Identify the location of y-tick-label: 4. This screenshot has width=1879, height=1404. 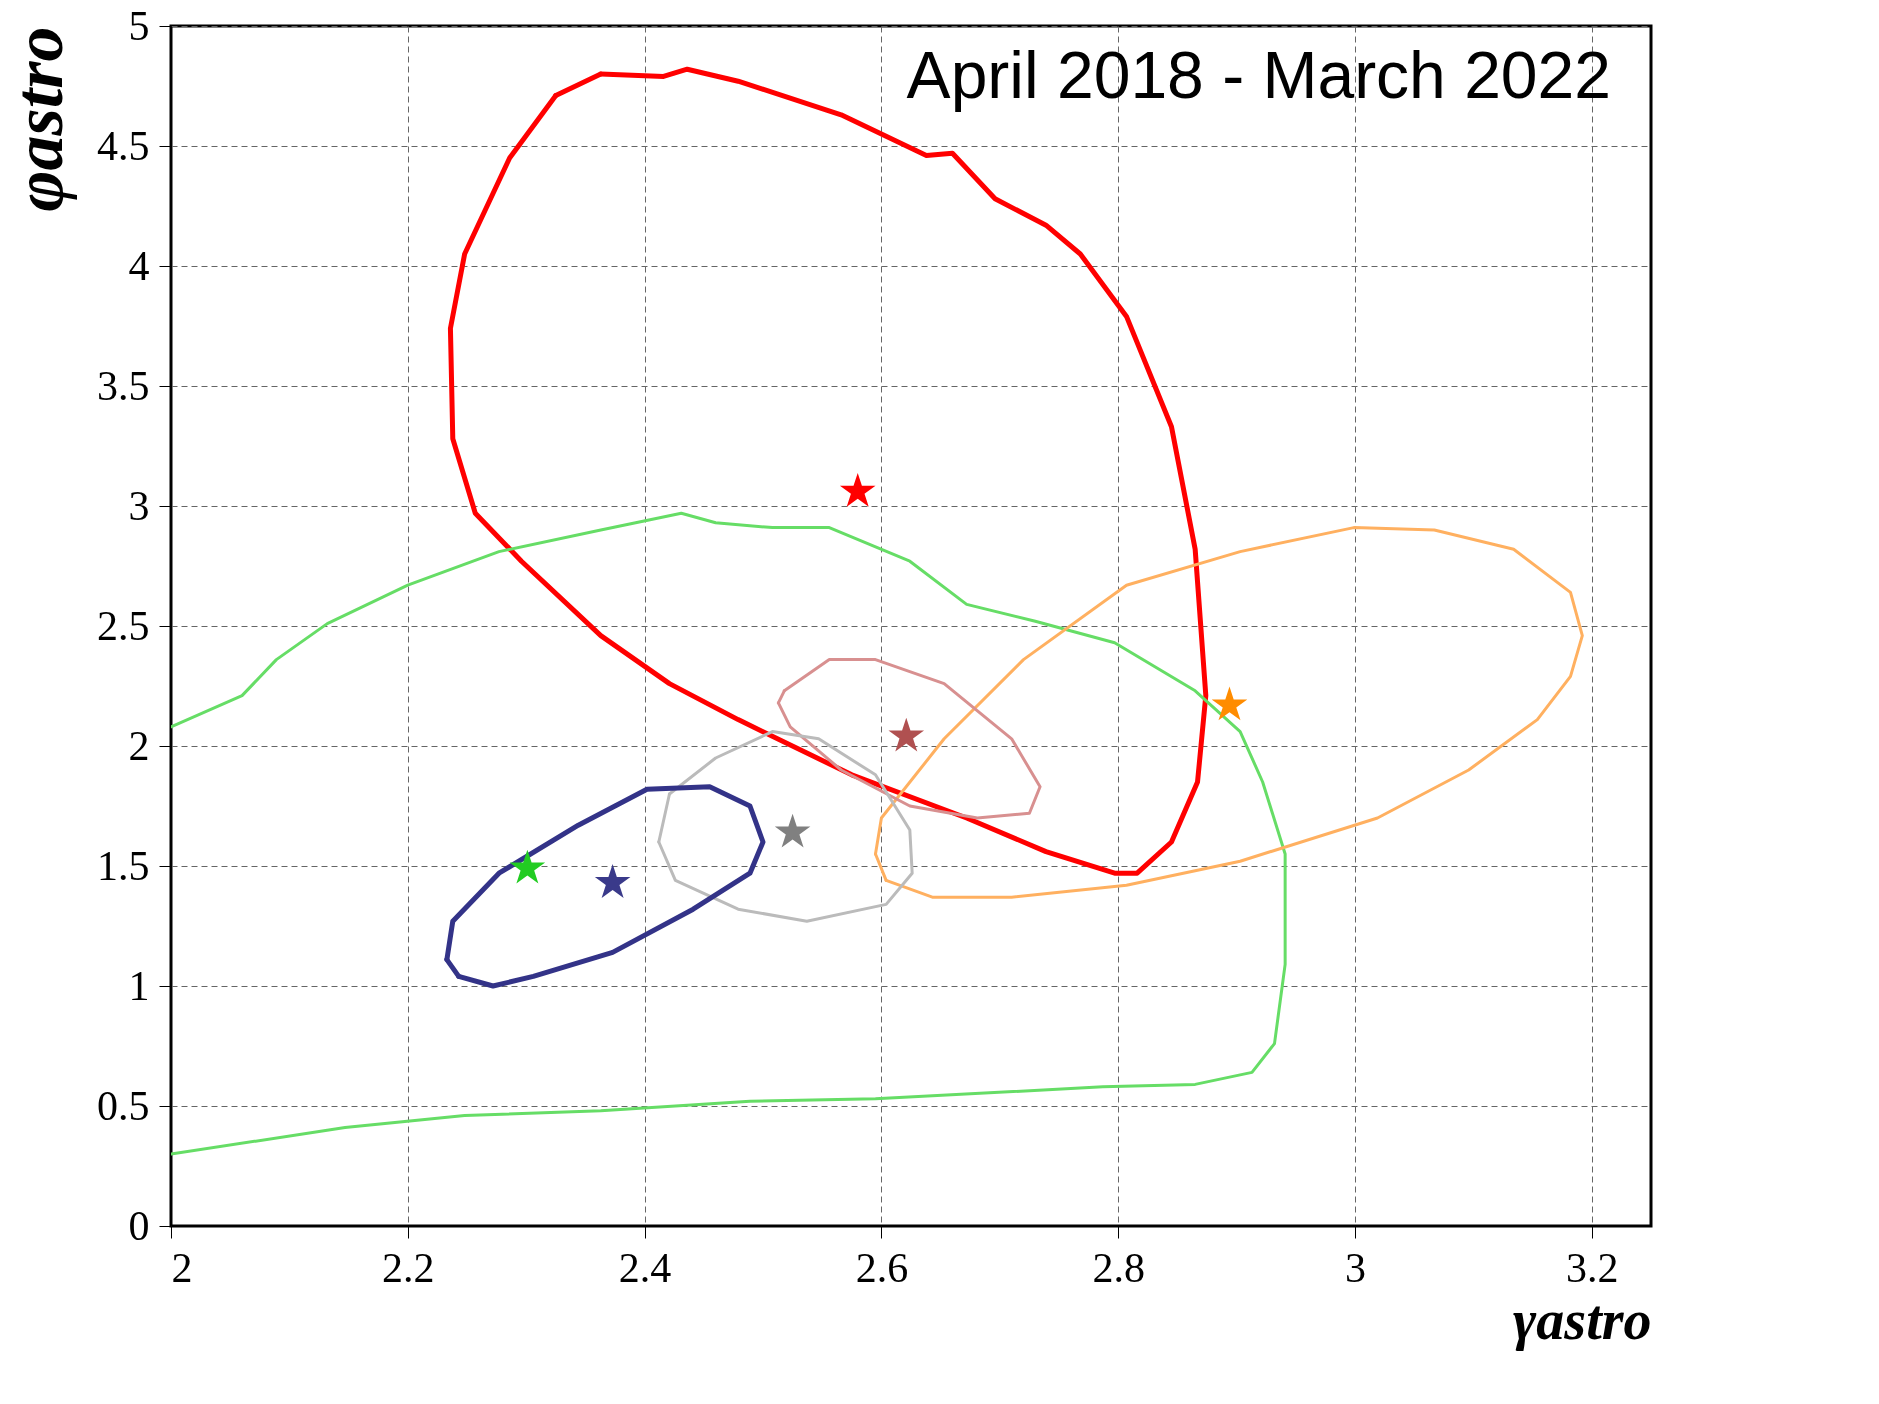
(139, 265).